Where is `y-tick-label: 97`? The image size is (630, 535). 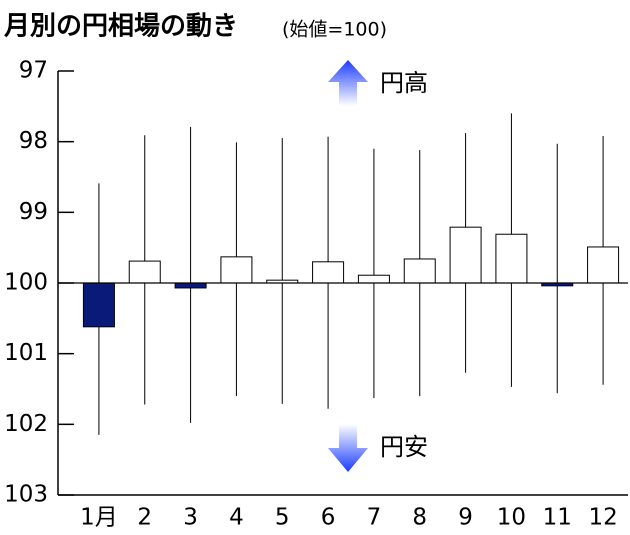
y-tick-label: 97 is located at coordinates (33, 71).